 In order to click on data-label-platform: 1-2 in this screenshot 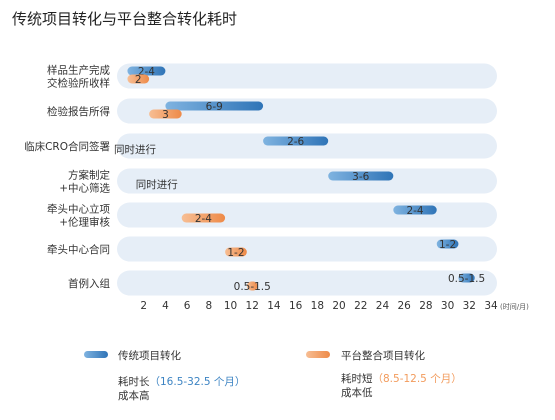, I will do `click(235, 253)`.